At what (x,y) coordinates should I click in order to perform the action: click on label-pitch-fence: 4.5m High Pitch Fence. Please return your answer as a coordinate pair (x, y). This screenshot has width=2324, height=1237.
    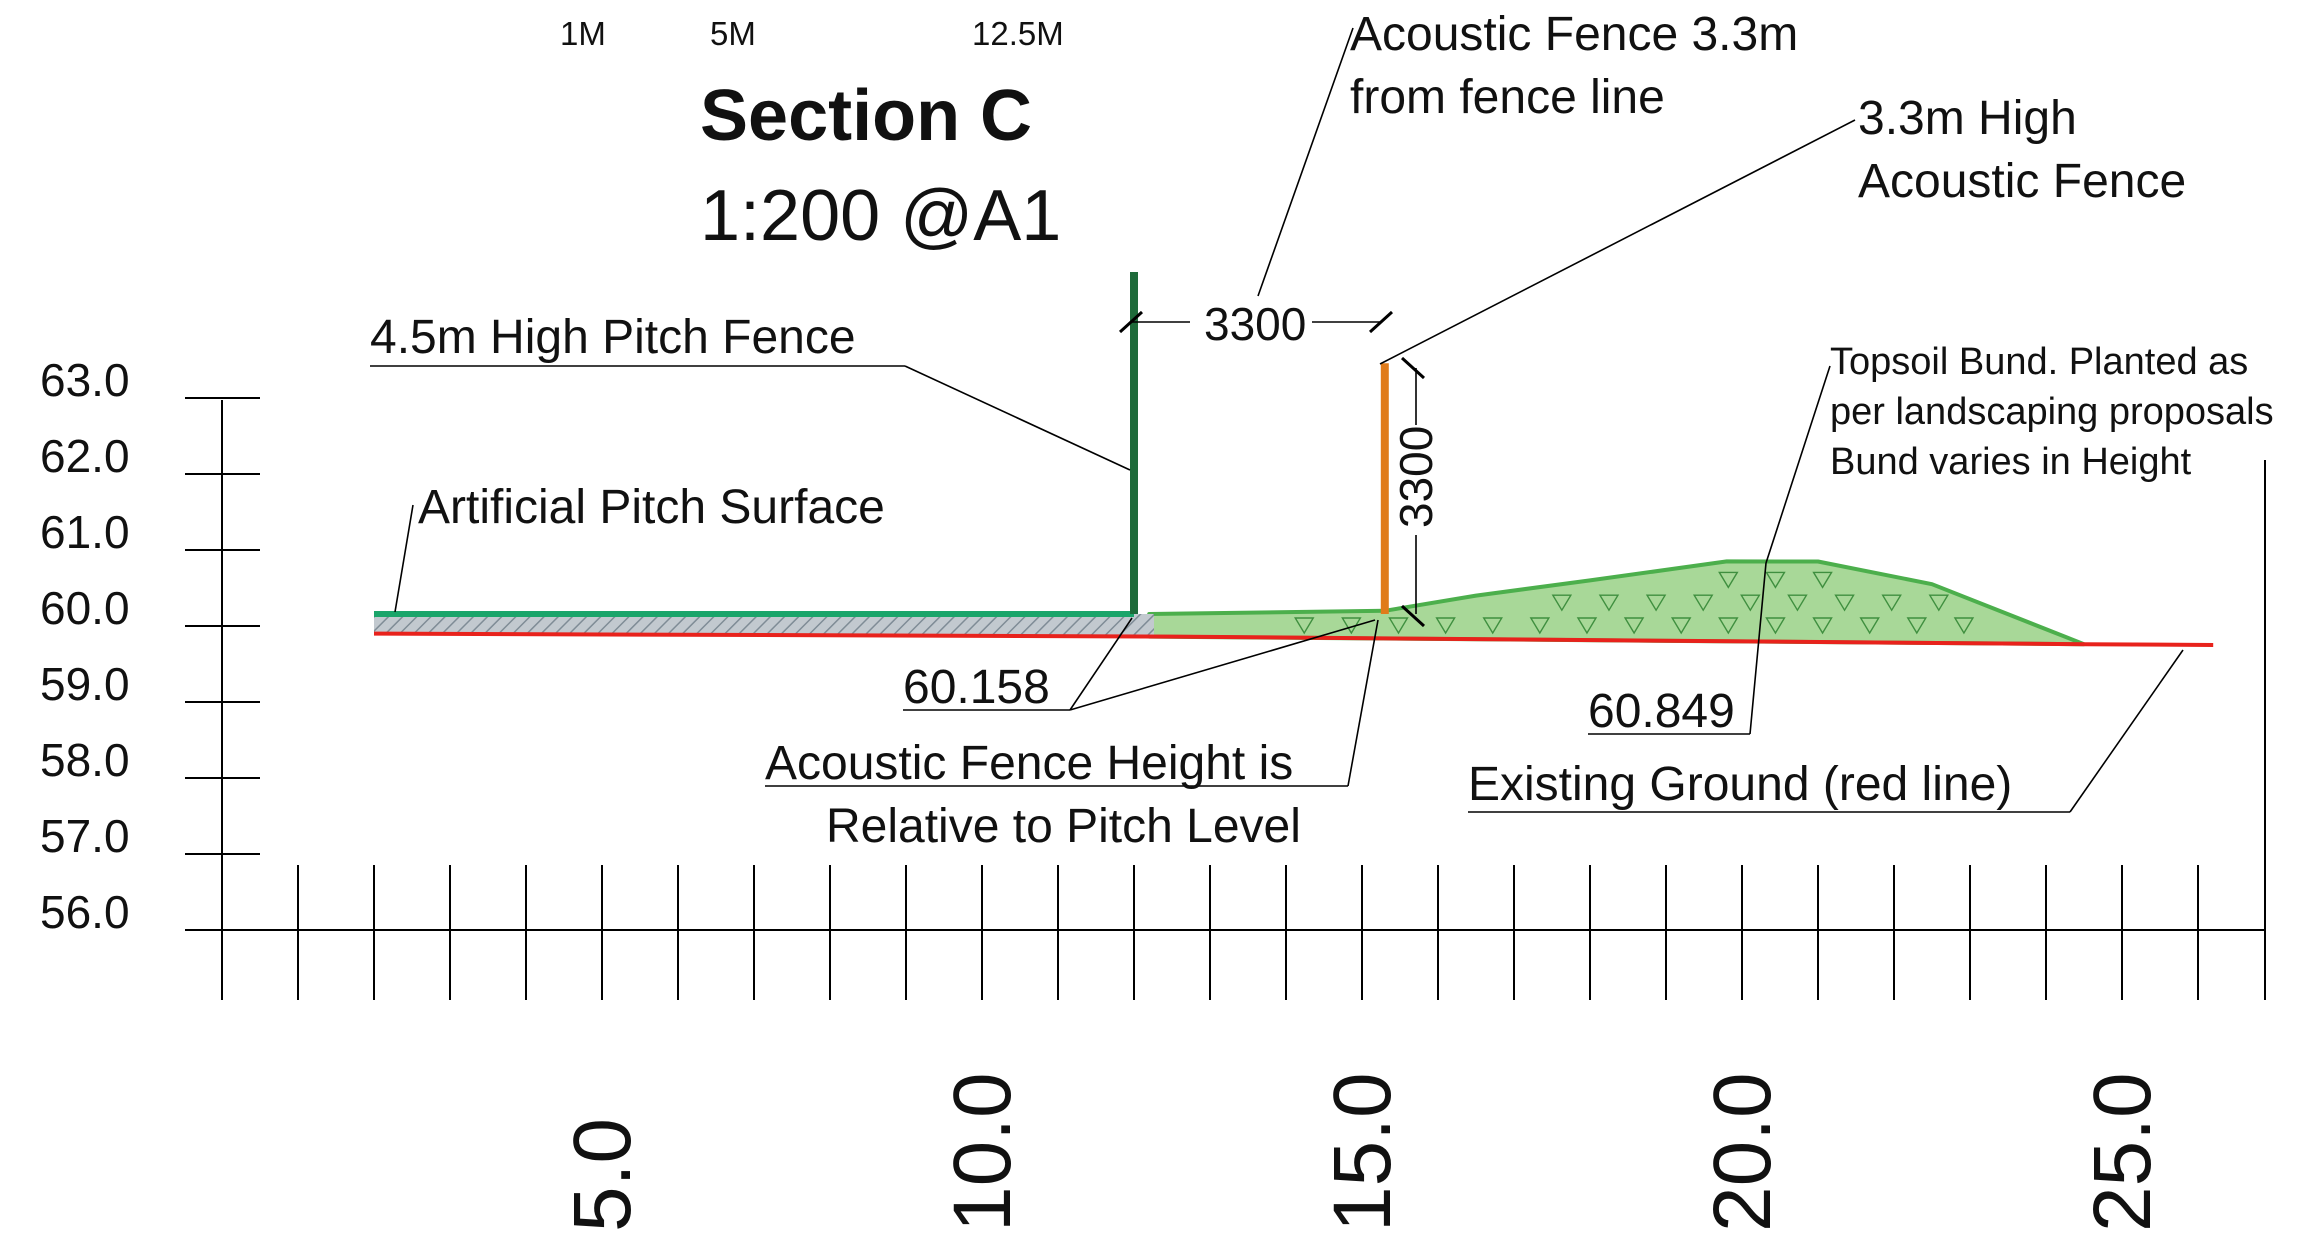
    Looking at the image, I should click on (613, 337).